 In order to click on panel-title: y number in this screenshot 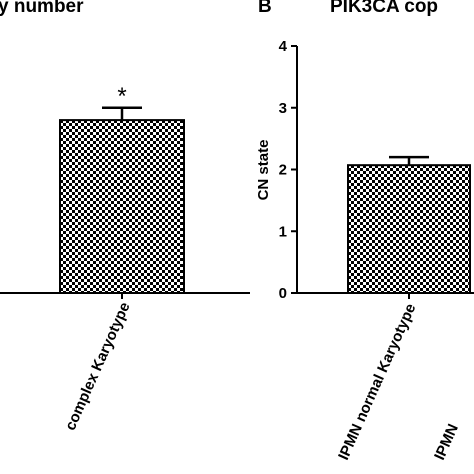, I will do `click(42, 8)`.